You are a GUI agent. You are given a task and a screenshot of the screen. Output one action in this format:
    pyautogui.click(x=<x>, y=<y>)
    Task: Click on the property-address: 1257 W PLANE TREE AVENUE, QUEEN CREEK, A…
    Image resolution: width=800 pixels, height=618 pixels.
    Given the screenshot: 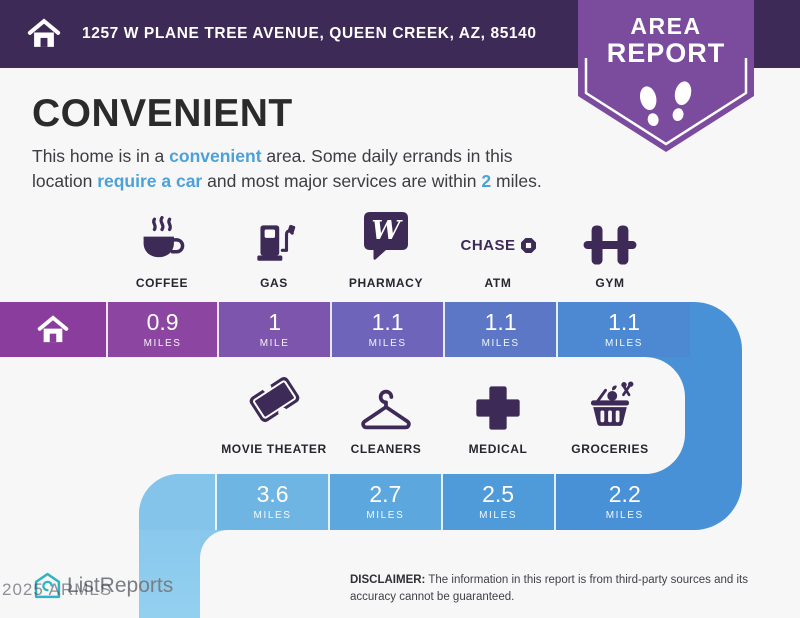 What is the action you would take?
    pyautogui.click(x=309, y=33)
    